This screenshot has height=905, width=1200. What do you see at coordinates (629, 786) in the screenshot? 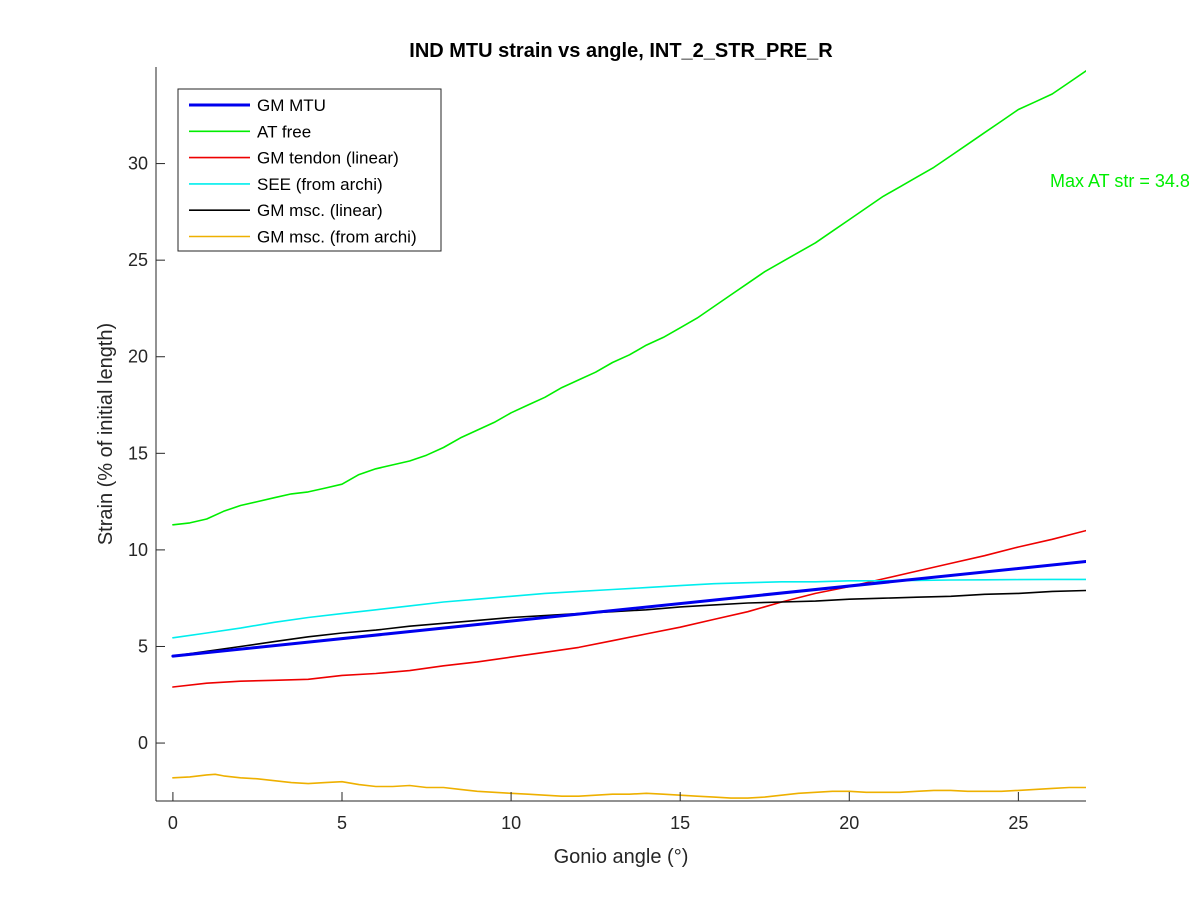
I see `series-line-gm-msc-from-archi` at bounding box center [629, 786].